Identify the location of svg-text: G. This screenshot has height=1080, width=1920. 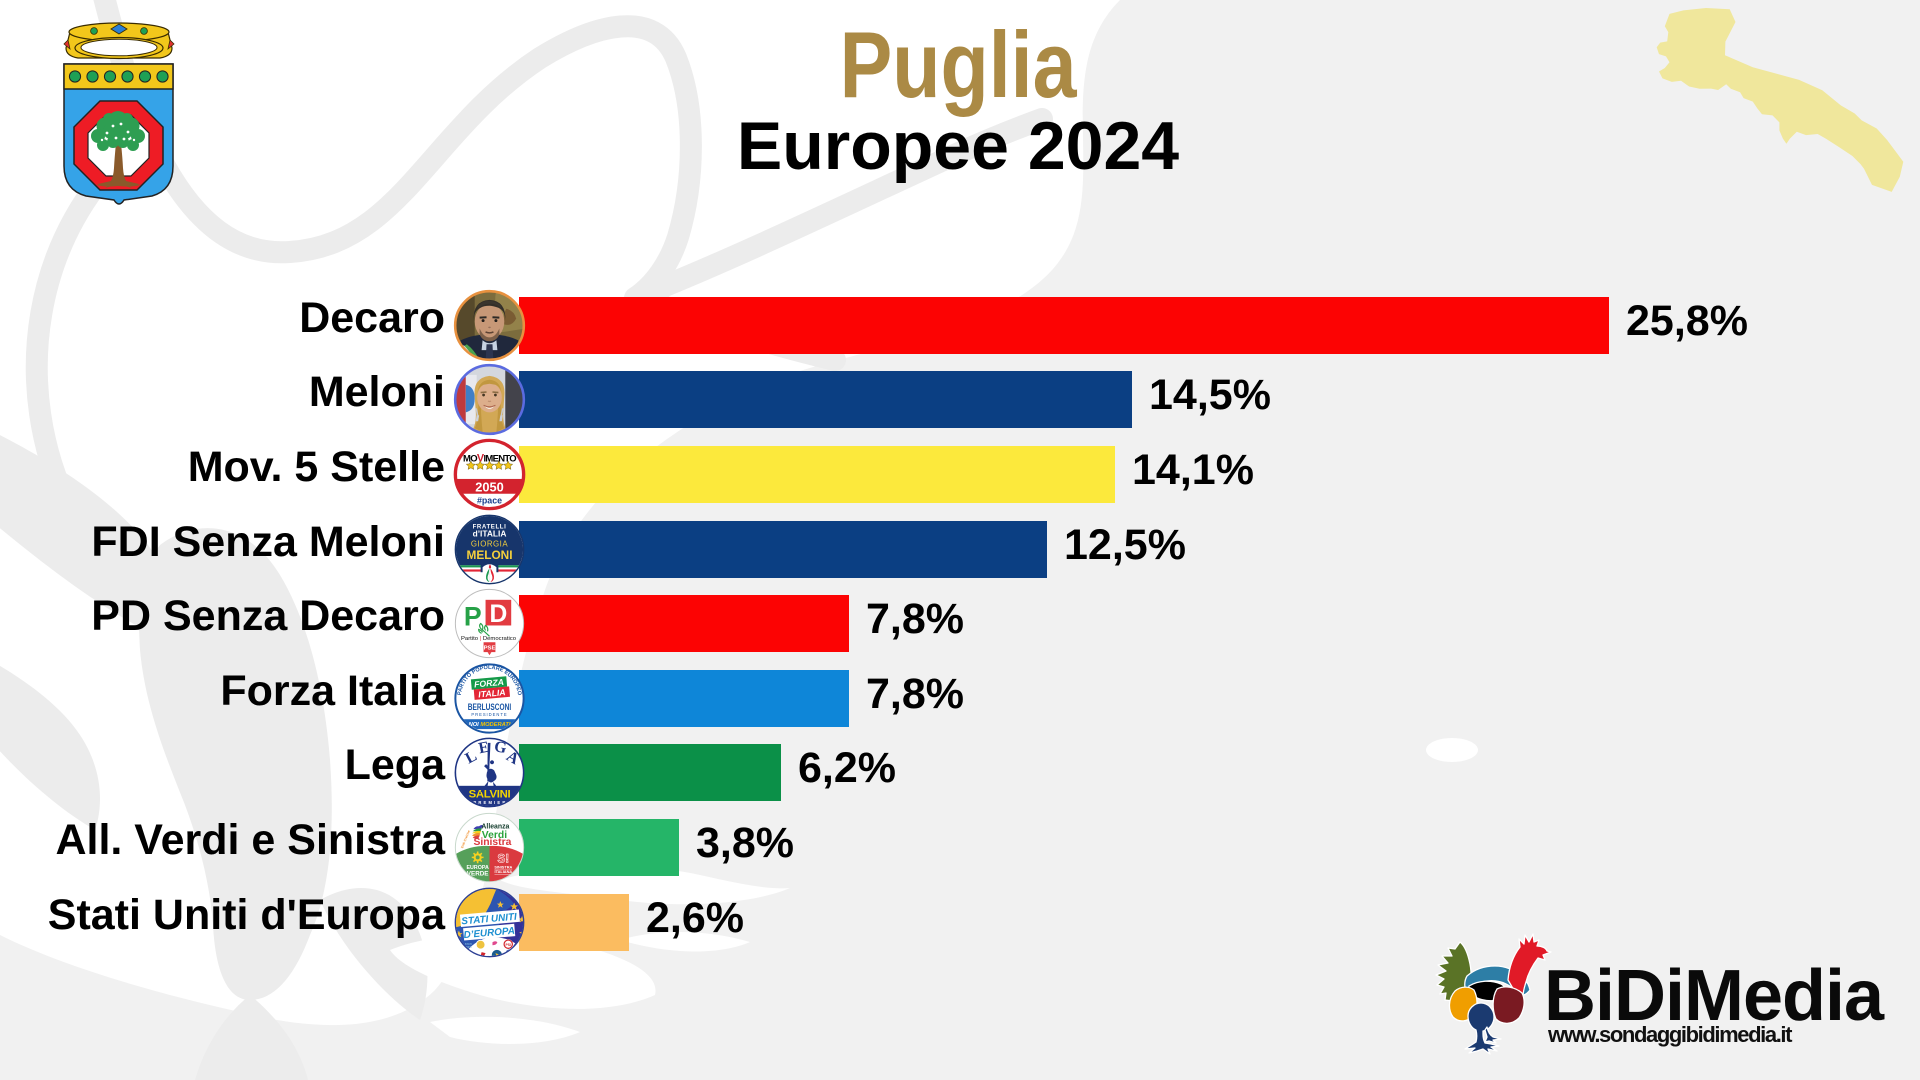
(500, 747).